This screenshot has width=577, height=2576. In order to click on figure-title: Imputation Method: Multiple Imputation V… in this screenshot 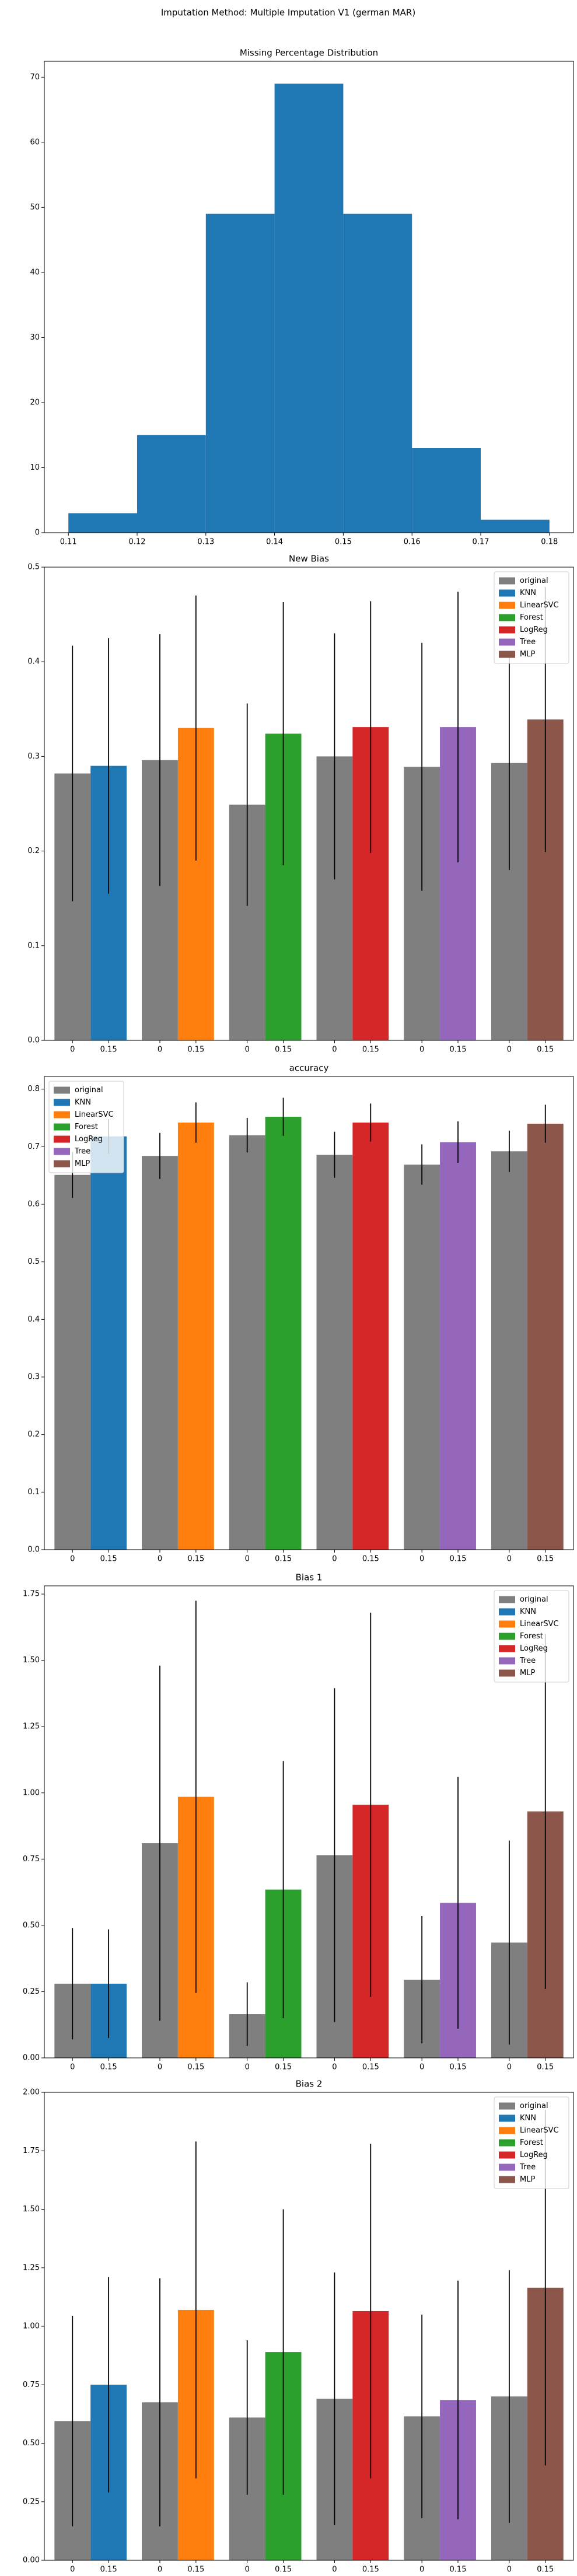, I will do `click(288, 13)`.